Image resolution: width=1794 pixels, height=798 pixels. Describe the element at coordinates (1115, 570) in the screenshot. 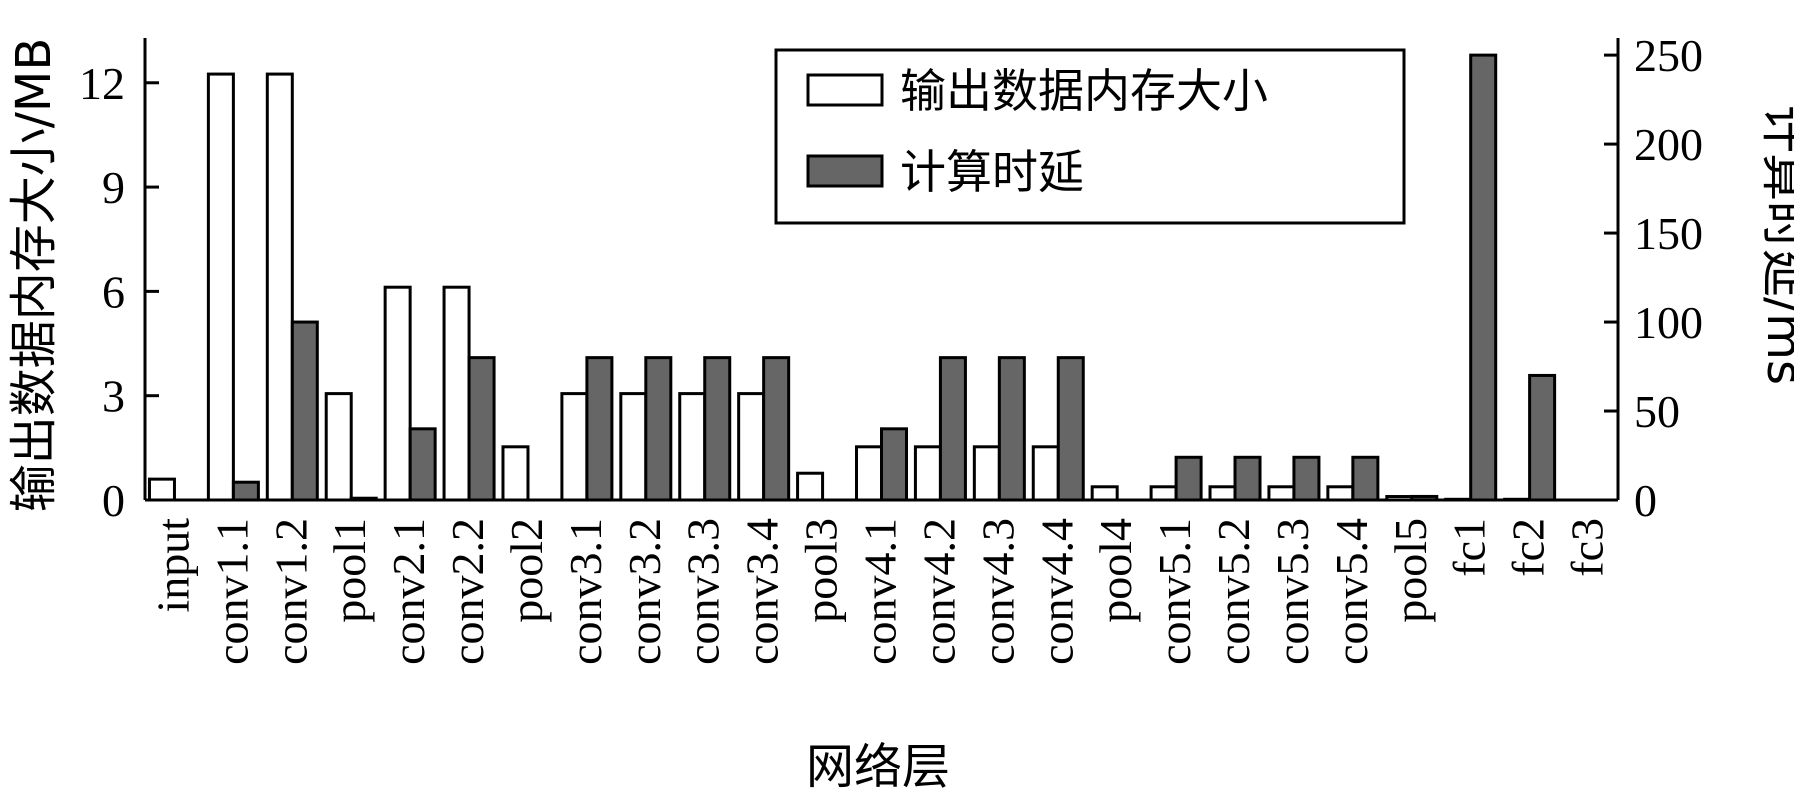

I see `x-tick-label: pool4` at that location.